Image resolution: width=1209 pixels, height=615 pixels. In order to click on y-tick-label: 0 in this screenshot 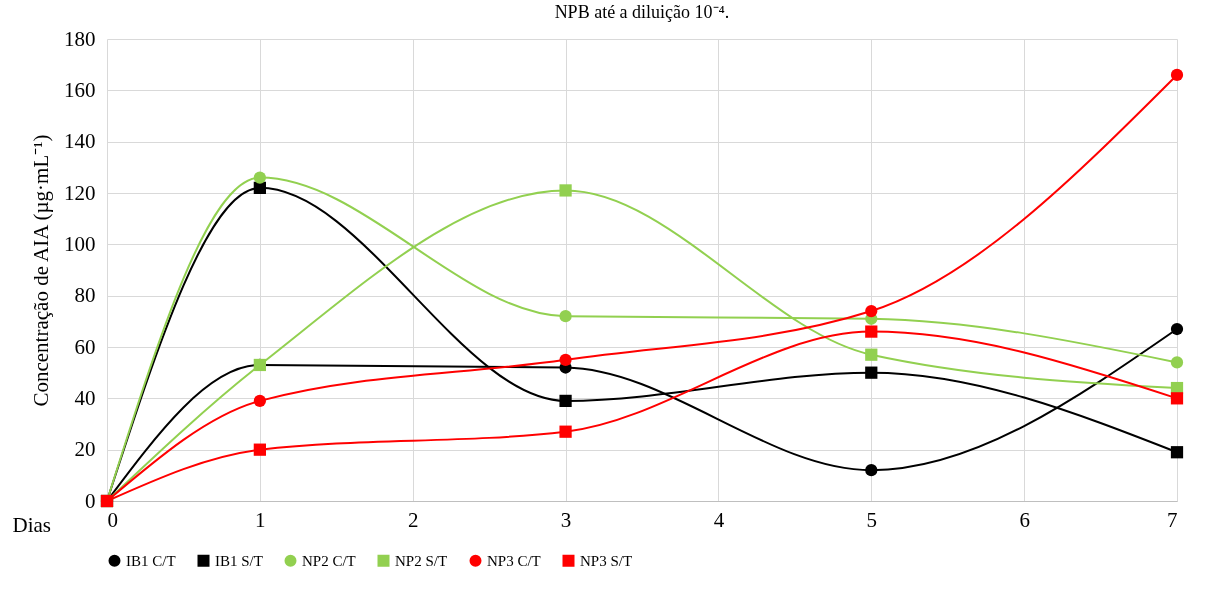, I will do `click(90, 500)`.